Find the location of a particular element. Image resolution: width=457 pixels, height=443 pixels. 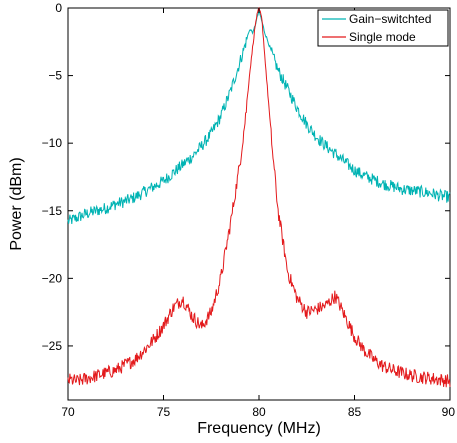

x-tick-label: 85 is located at coordinates (355, 412).